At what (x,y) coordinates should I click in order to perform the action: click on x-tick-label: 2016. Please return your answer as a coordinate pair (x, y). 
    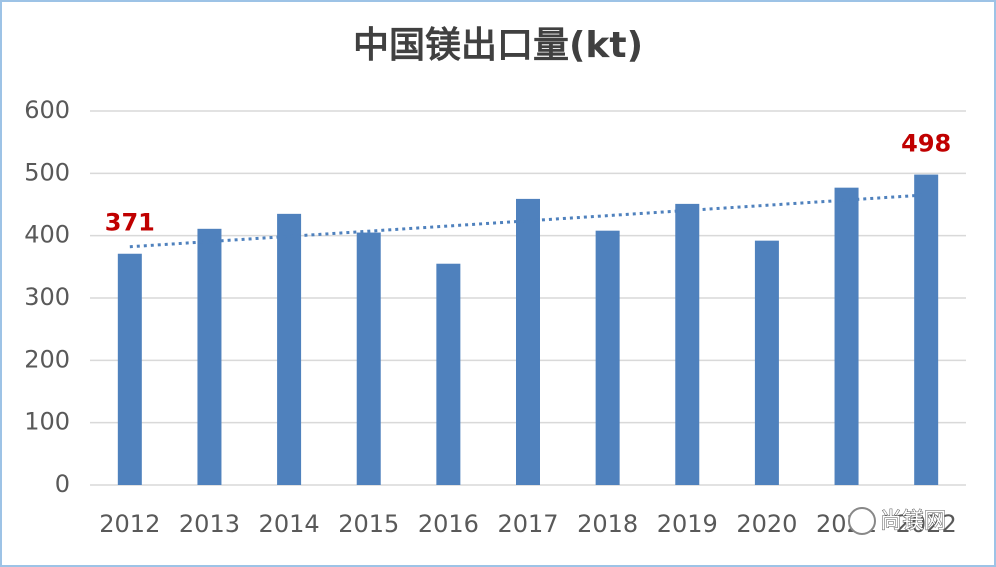
    Looking at the image, I should click on (448, 524).